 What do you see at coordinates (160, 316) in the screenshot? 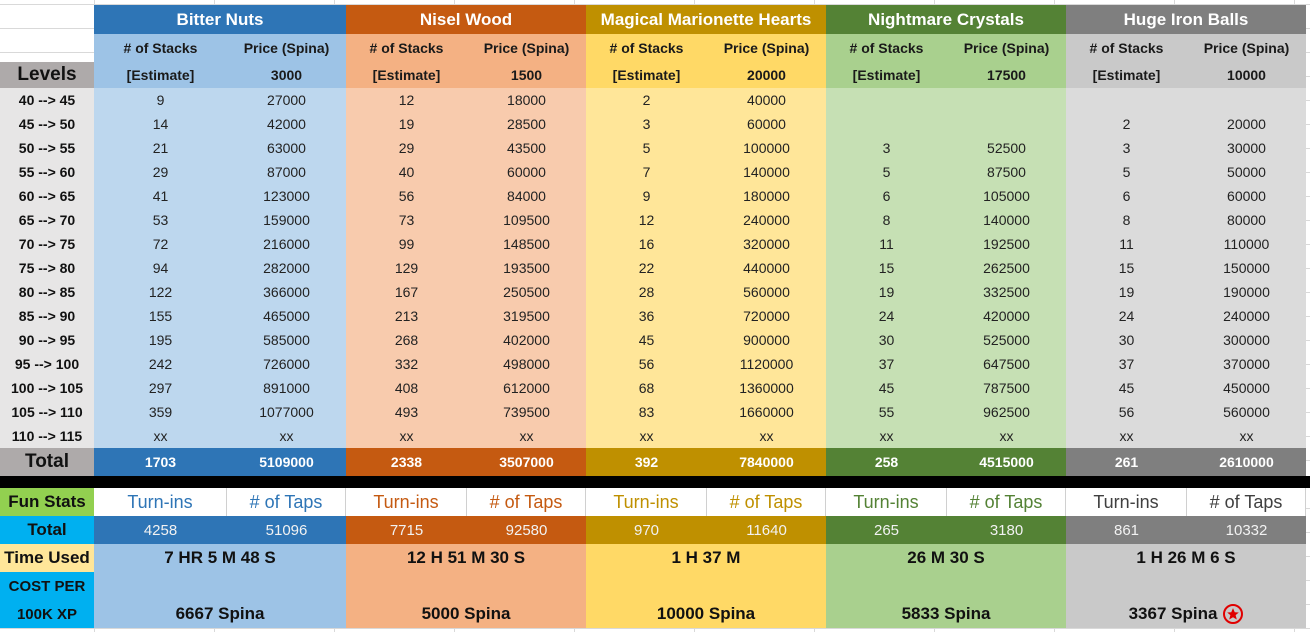
I see `stacks-cell: 155` at bounding box center [160, 316].